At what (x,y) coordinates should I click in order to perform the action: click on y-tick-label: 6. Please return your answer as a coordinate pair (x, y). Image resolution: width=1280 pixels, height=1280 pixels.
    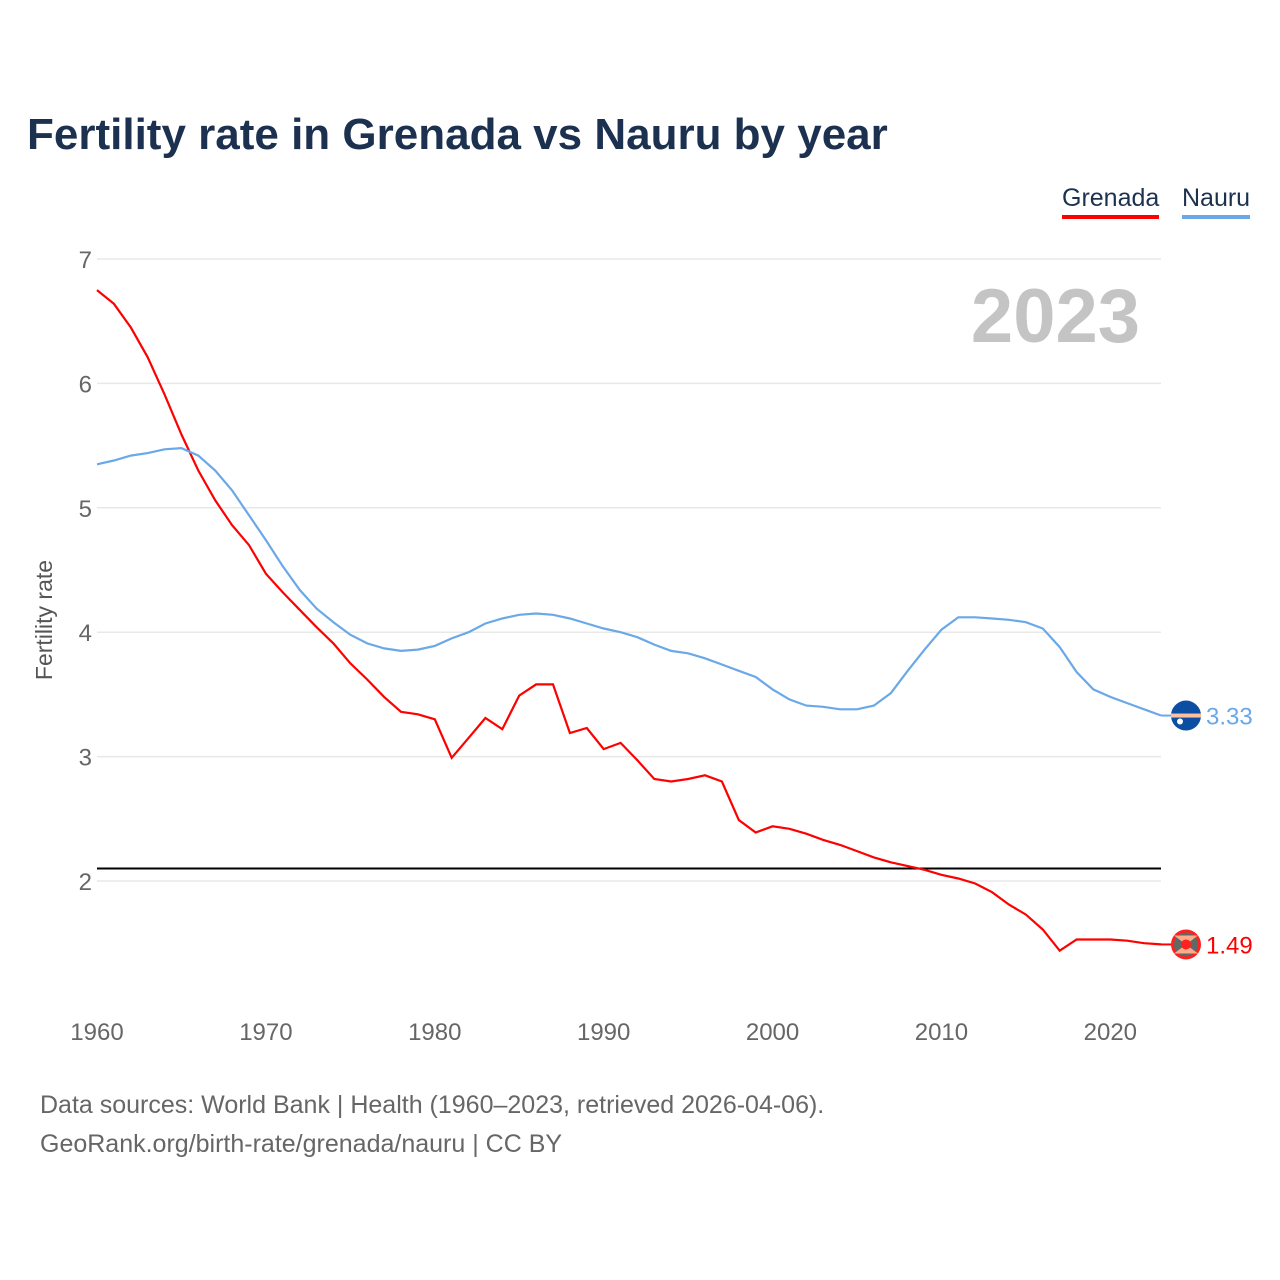
    Looking at the image, I should click on (85, 384).